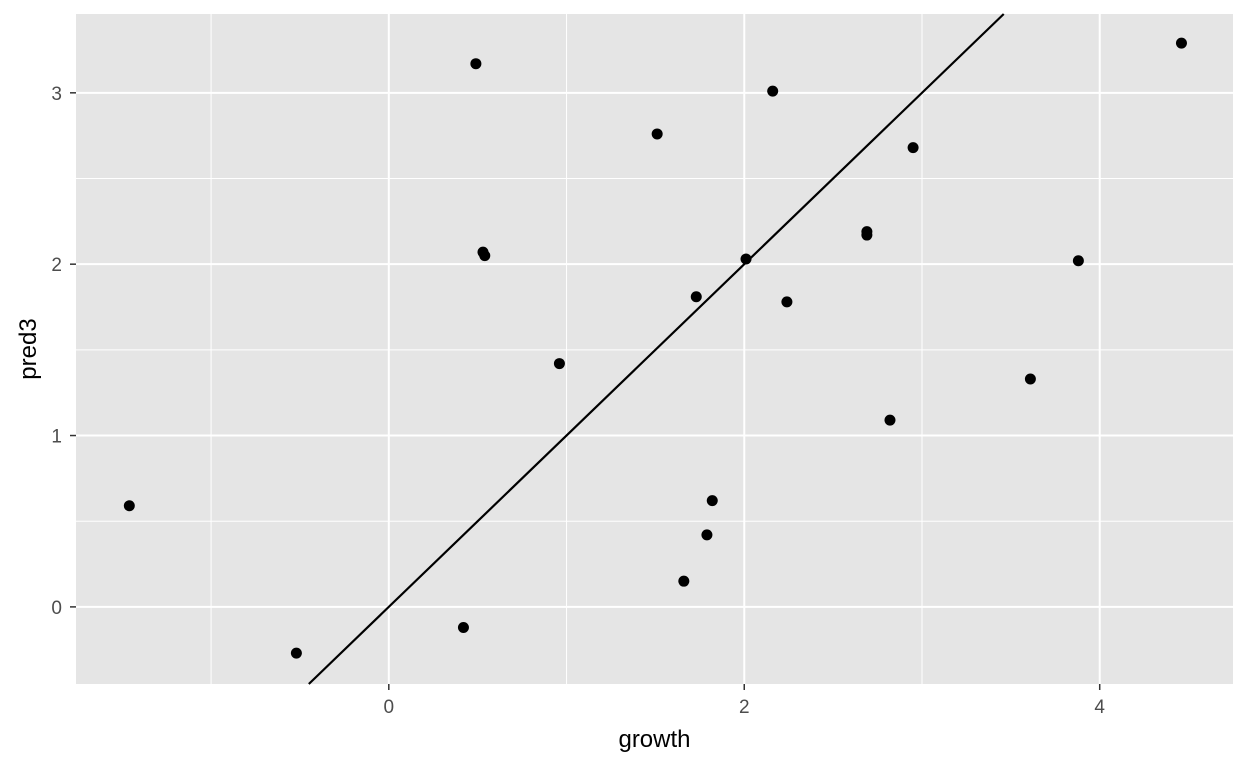 The width and height of the screenshot is (1248, 768). What do you see at coordinates (56, 265) in the screenshot?
I see `y-tick-label: 2` at bounding box center [56, 265].